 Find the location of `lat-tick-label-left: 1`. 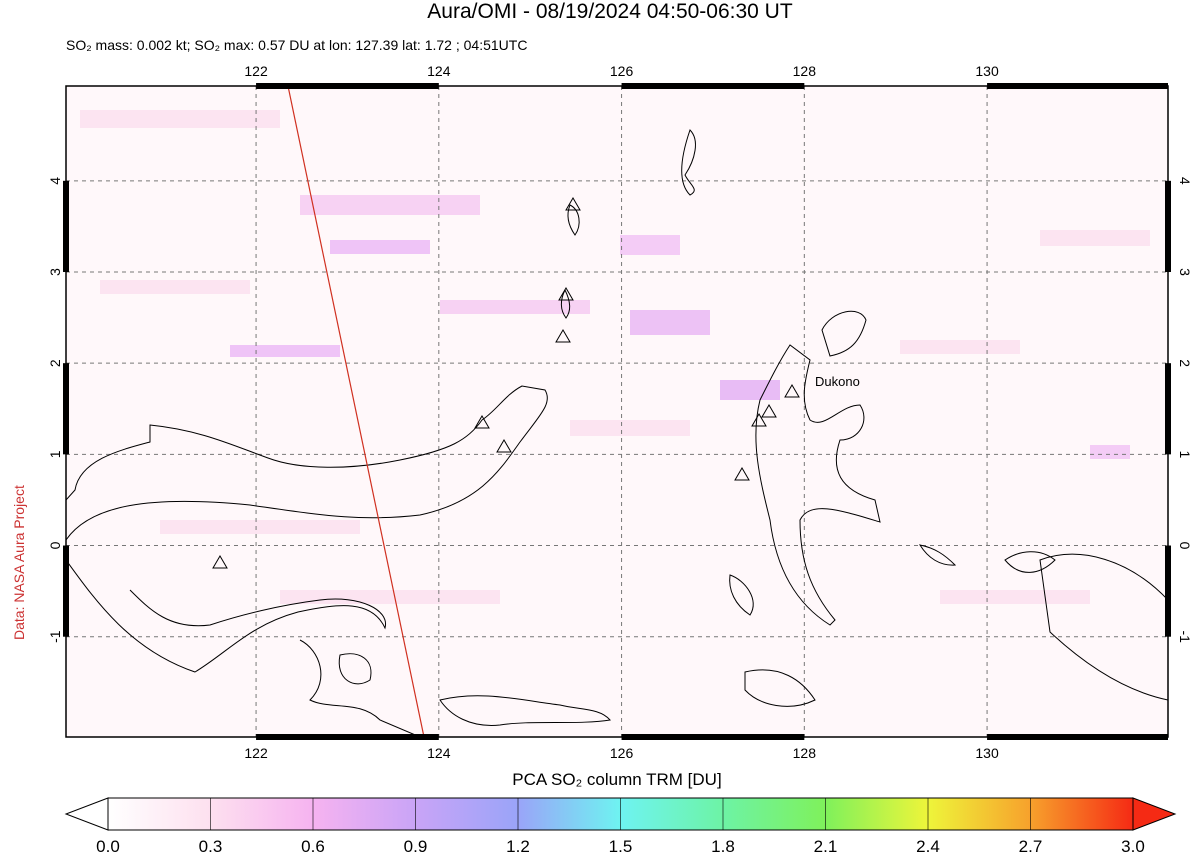

lat-tick-label-left: 1 is located at coordinates (55, 454).